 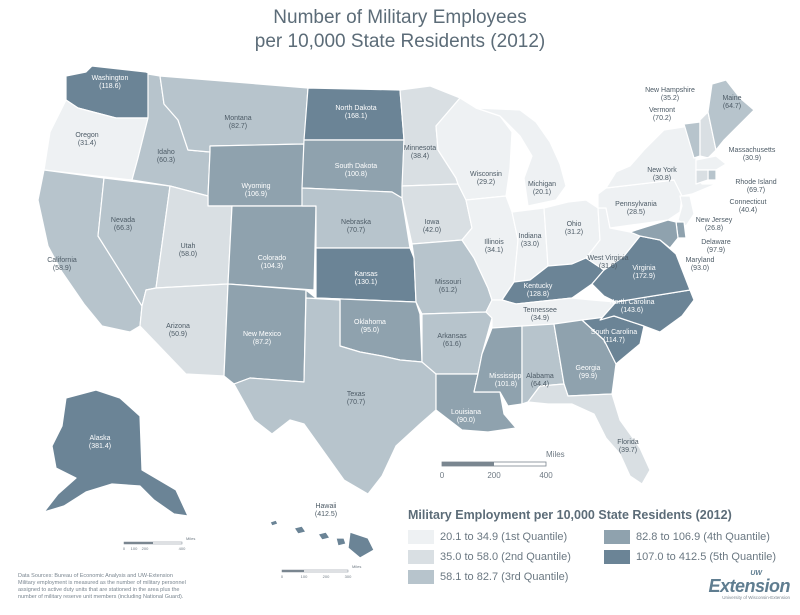 I want to click on scale-hawaii-tick-0: 0, so click(x=282, y=576).